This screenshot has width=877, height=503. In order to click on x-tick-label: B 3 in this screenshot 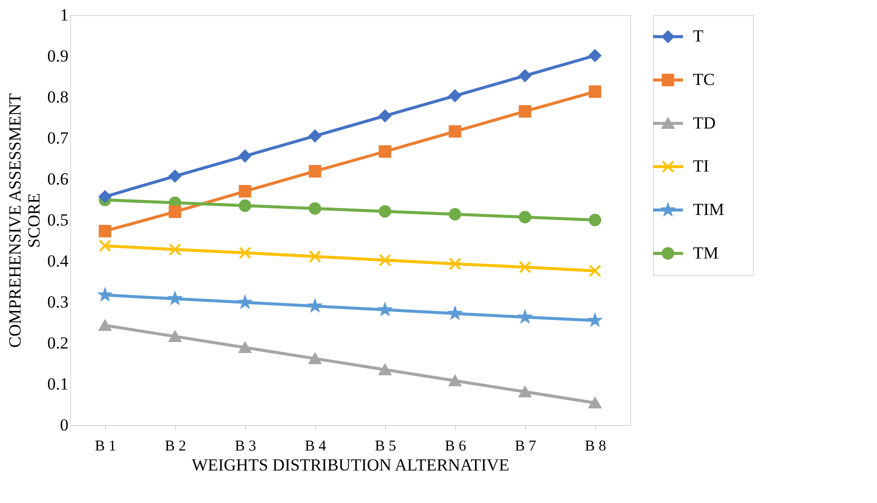, I will do `click(245, 446)`.